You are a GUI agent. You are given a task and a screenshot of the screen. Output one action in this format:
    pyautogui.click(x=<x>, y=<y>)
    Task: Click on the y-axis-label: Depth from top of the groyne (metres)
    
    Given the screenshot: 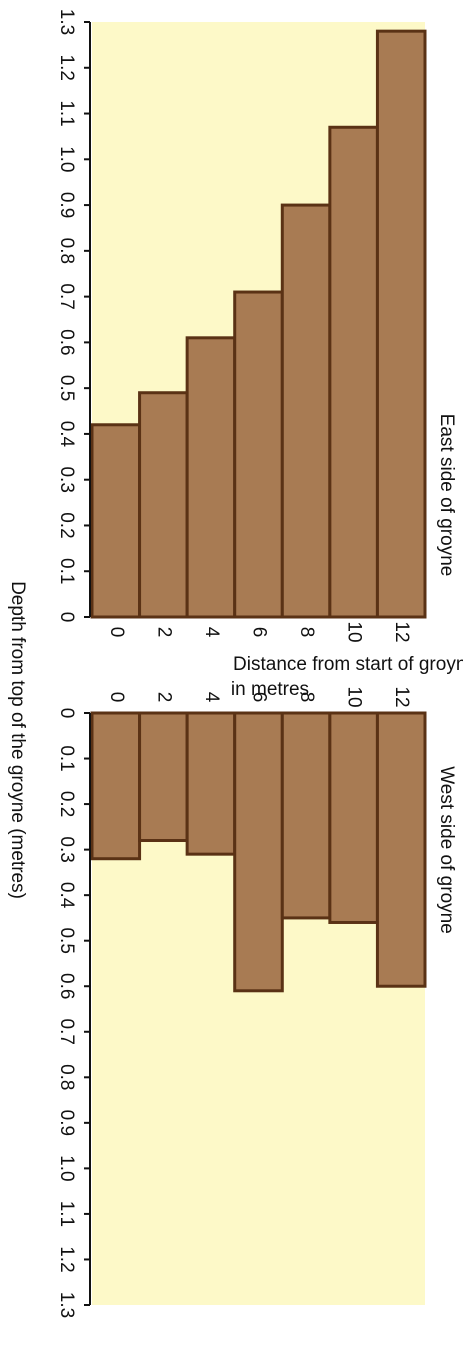 What is the action you would take?
    pyautogui.click(x=17, y=740)
    